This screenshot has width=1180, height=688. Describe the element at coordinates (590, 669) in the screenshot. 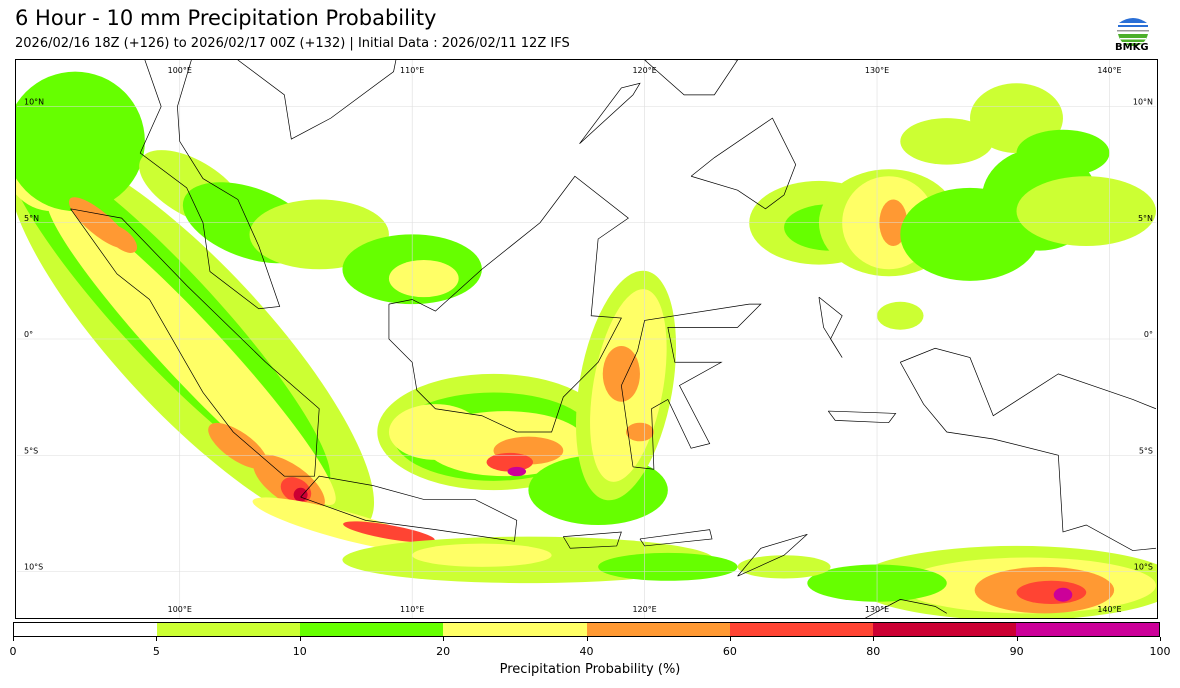

I see `colorbar-label: Precipitation Probability (%)` at that location.